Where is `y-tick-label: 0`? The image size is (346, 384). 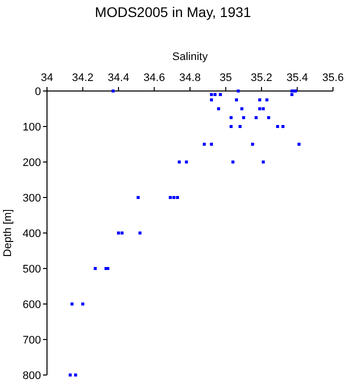
y-tick-label: 0 is located at coordinates (37, 92).